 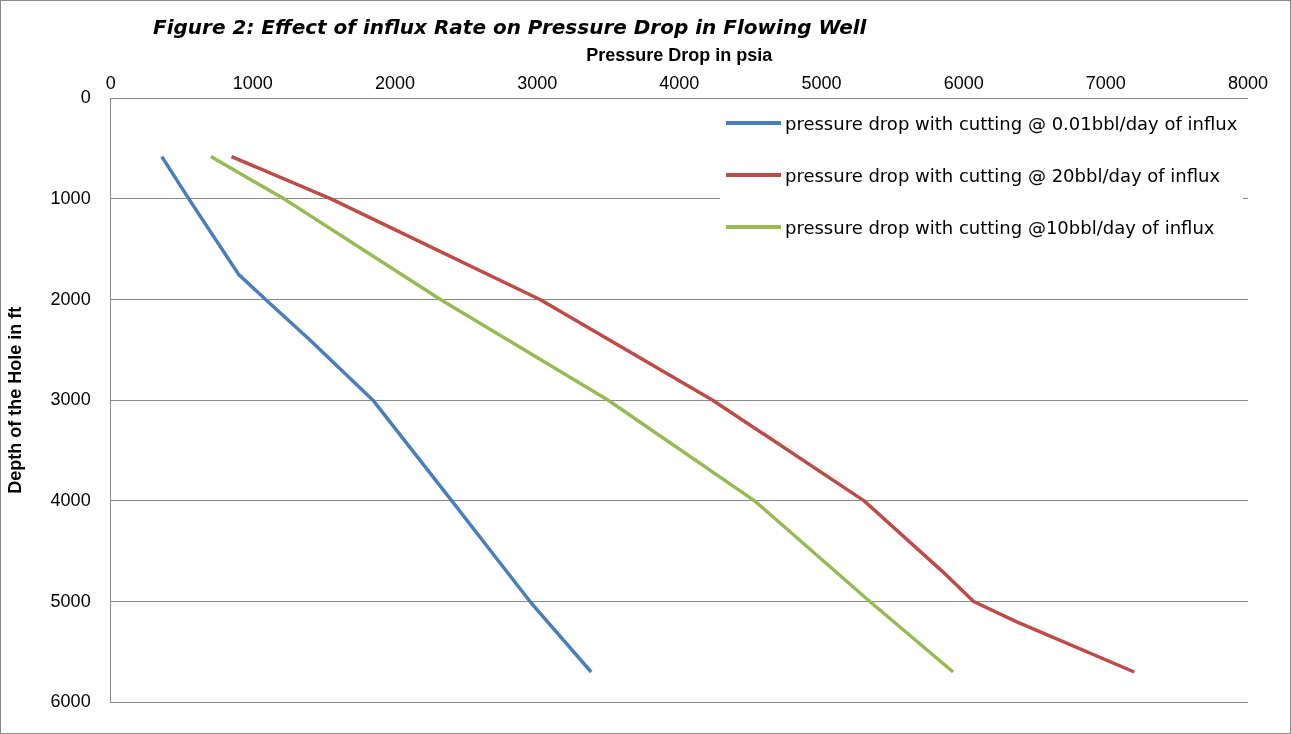 What do you see at coordinates (821, 83) in the screenshot?
I see `x-tick-label: 5000` at bounding box center [821, 83].